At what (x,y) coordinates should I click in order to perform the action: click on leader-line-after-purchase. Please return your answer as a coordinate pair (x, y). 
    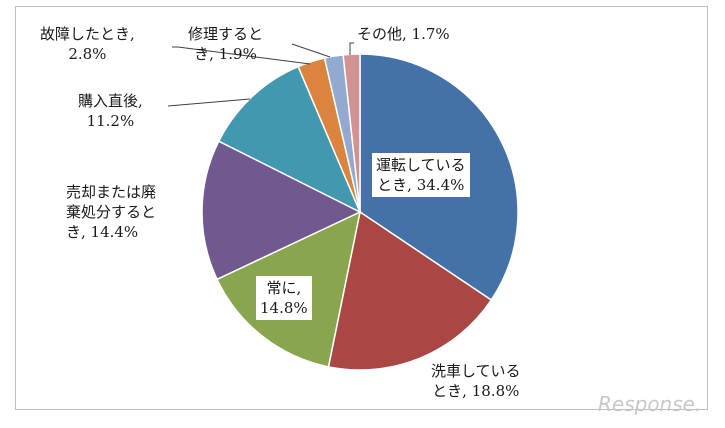
    Looking at the image, I should click on (209, 102).